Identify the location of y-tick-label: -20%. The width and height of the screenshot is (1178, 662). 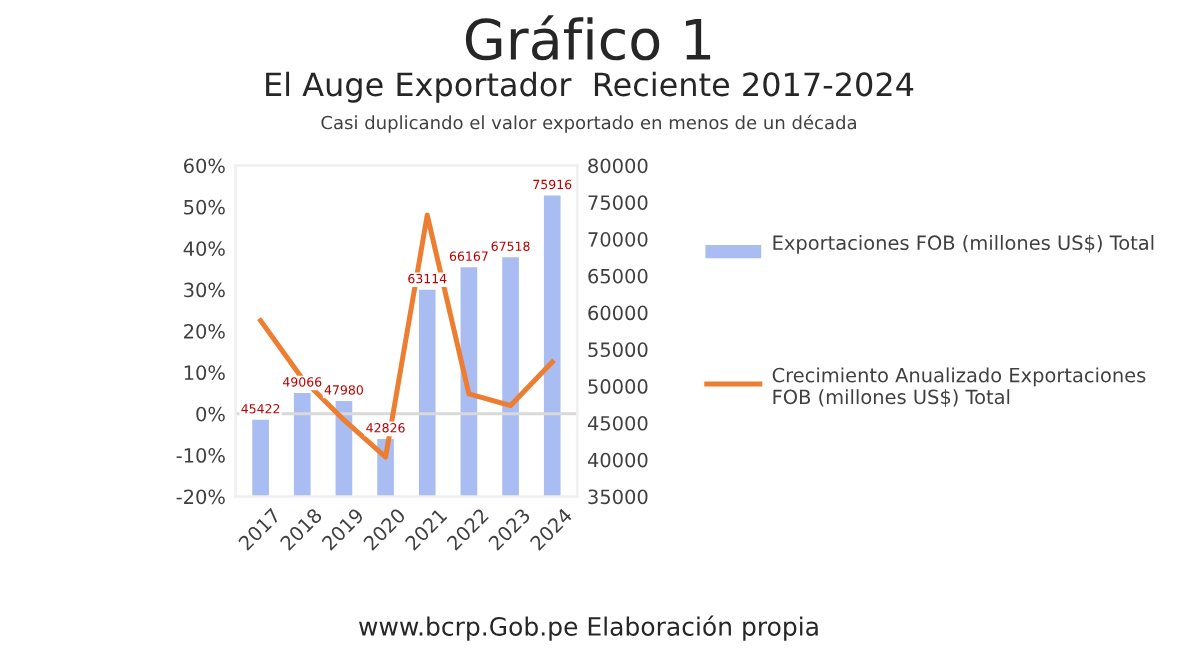
(200, 497).